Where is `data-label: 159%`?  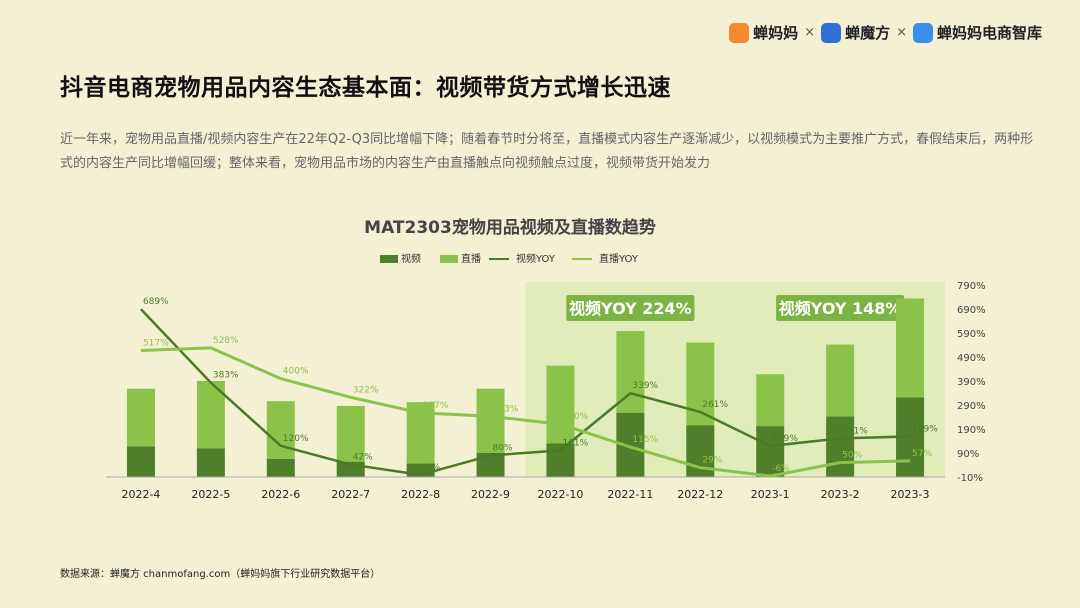 data-label: 159% is located at coordinates (925, 429).